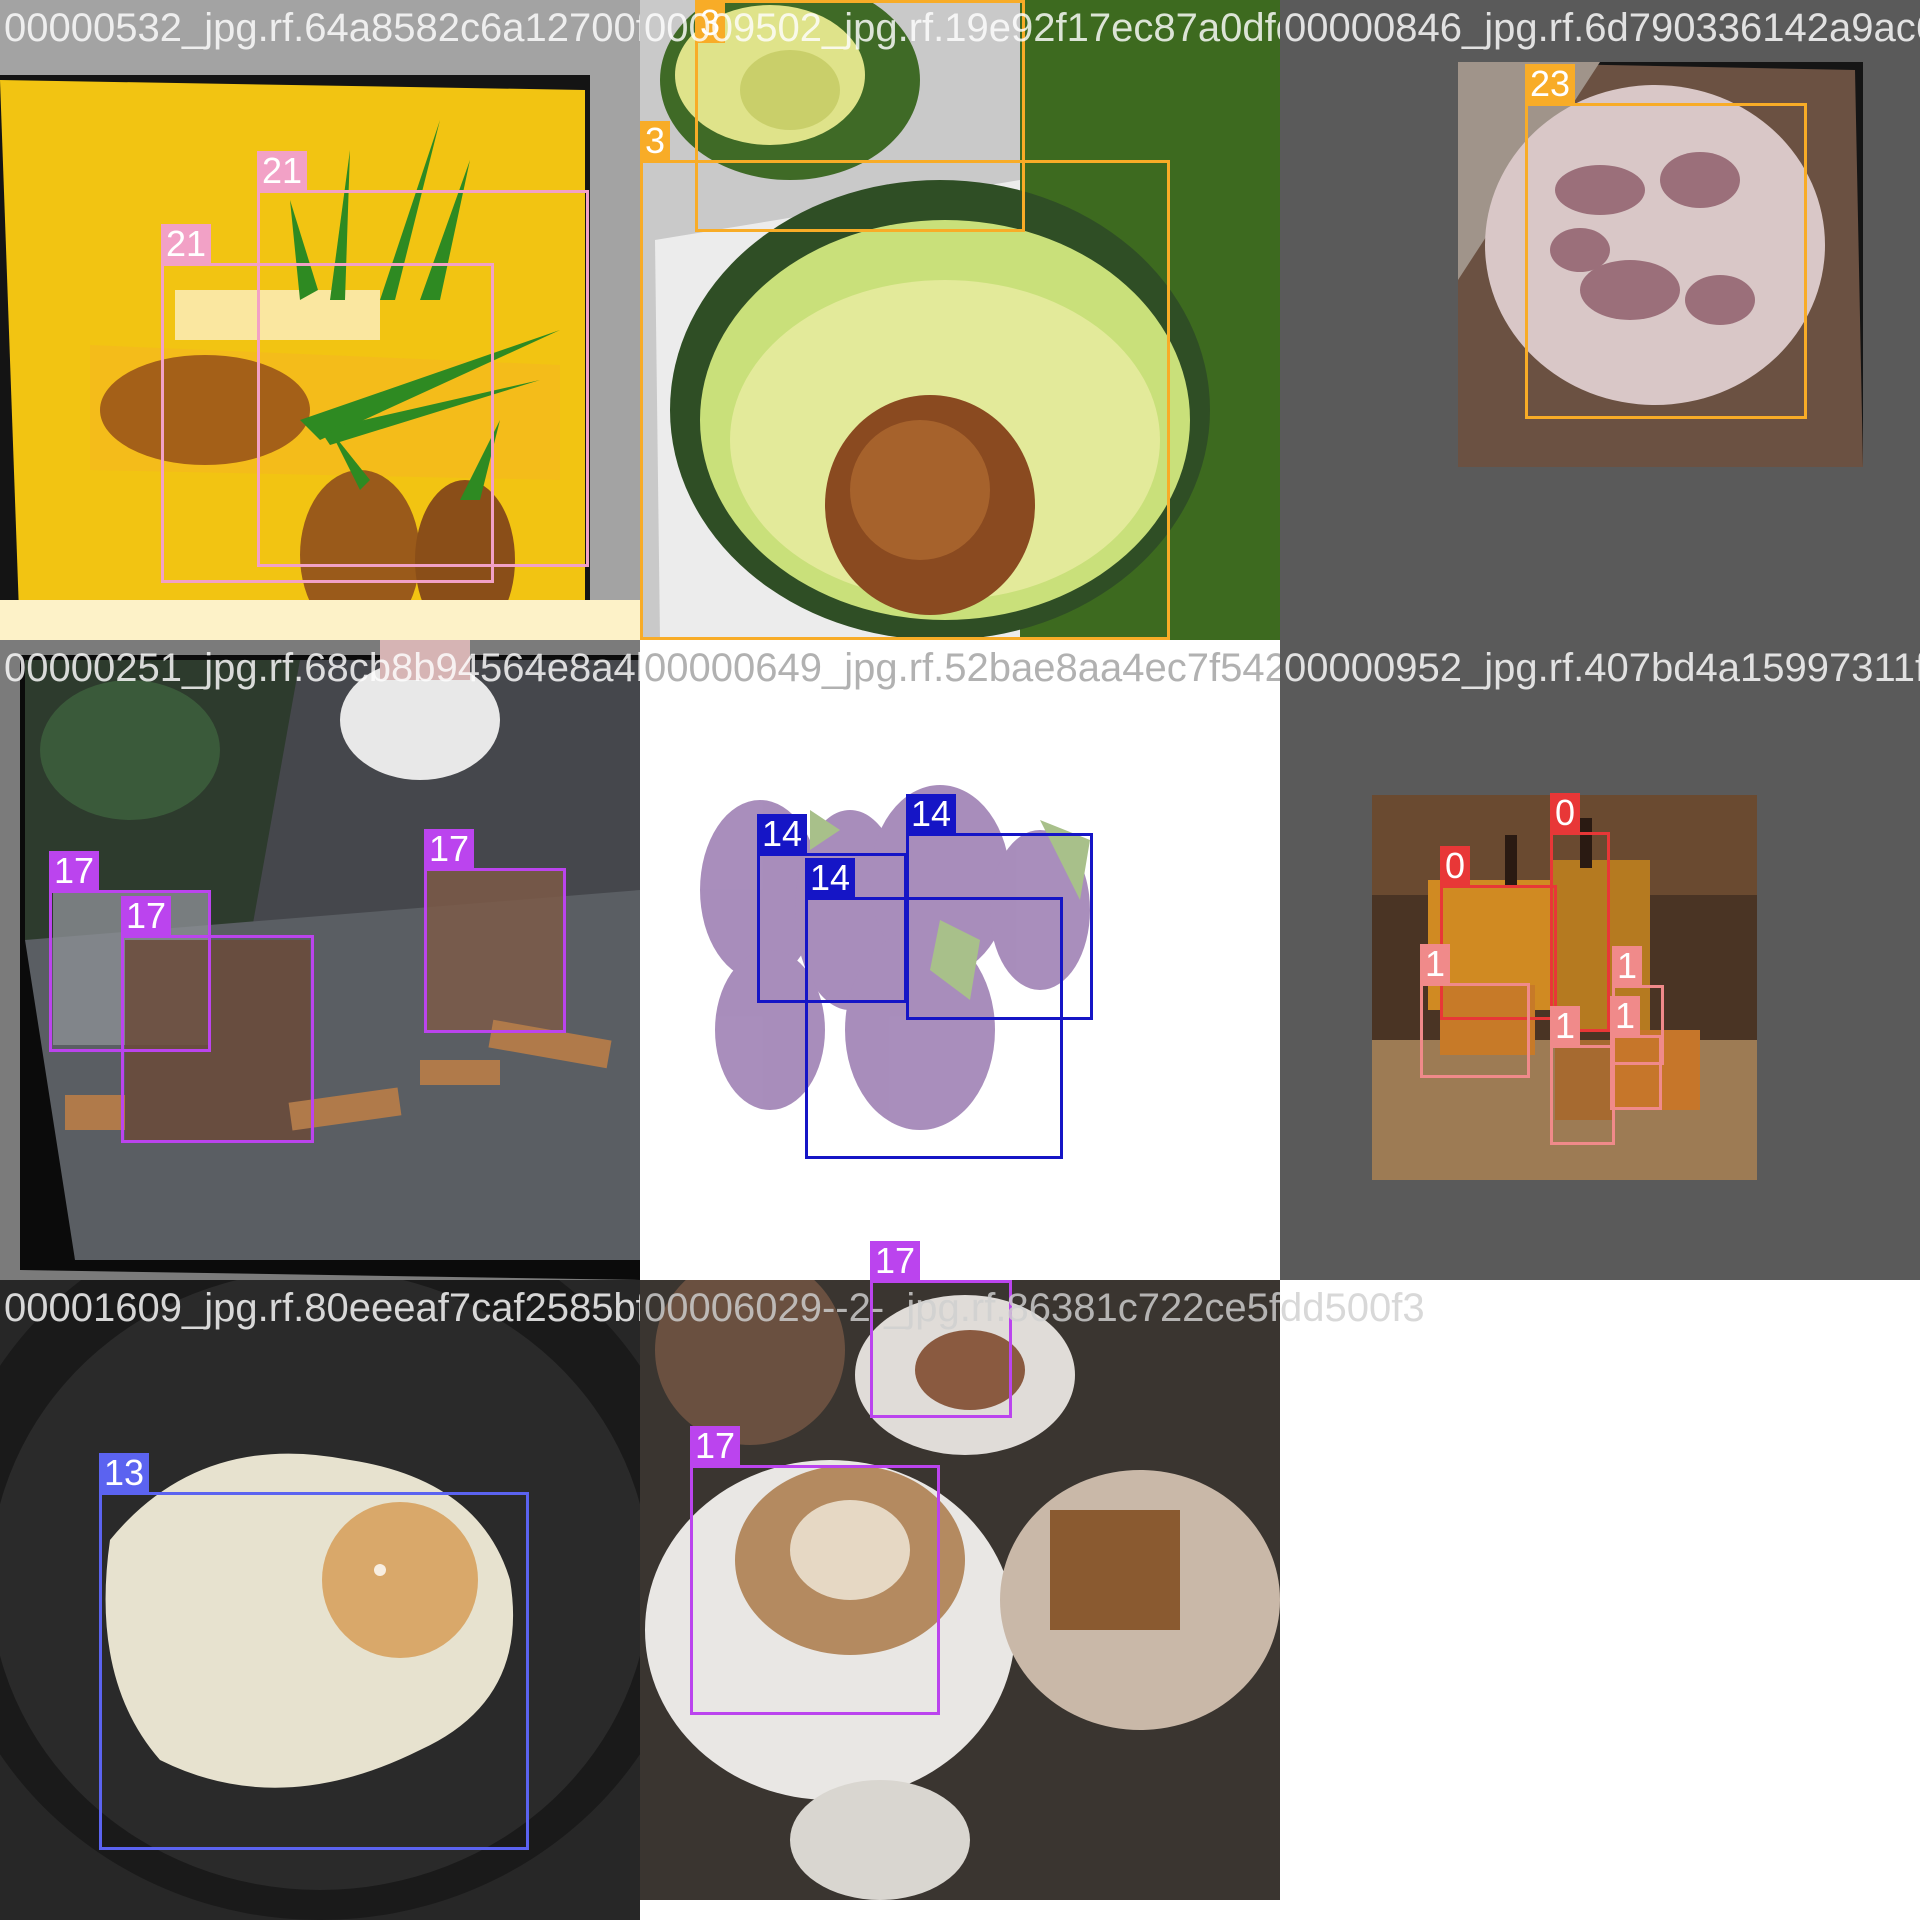  I want to click on class-label: 23, so click(1550, 84).